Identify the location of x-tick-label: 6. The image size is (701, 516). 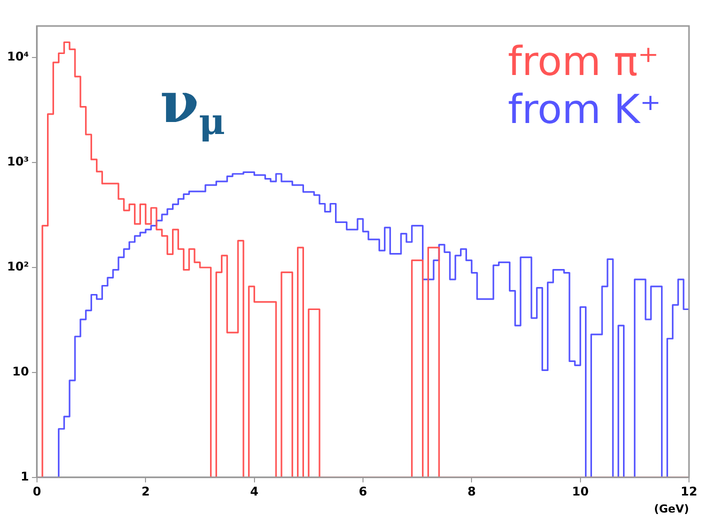
(363, 491).